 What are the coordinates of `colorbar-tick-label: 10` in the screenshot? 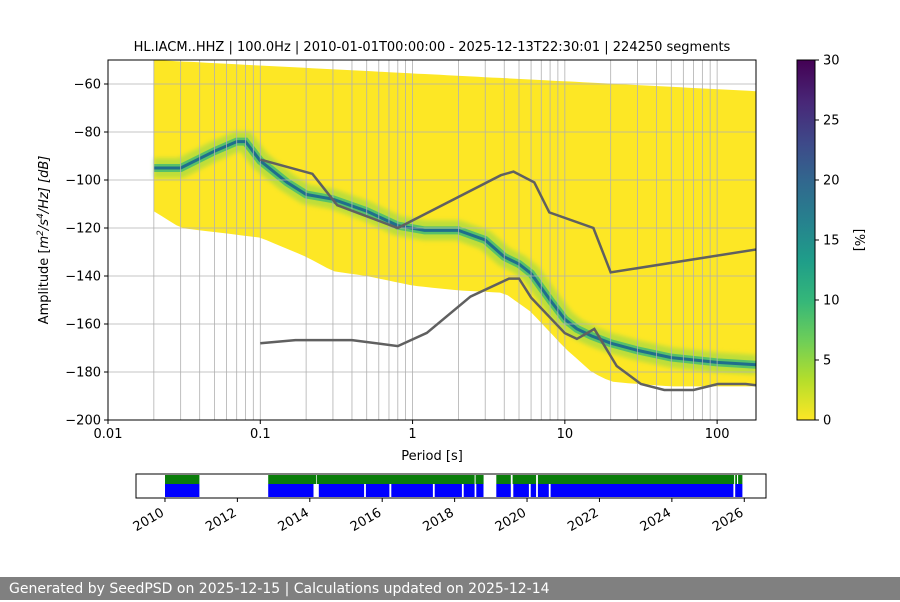 It's located at (831, 301).